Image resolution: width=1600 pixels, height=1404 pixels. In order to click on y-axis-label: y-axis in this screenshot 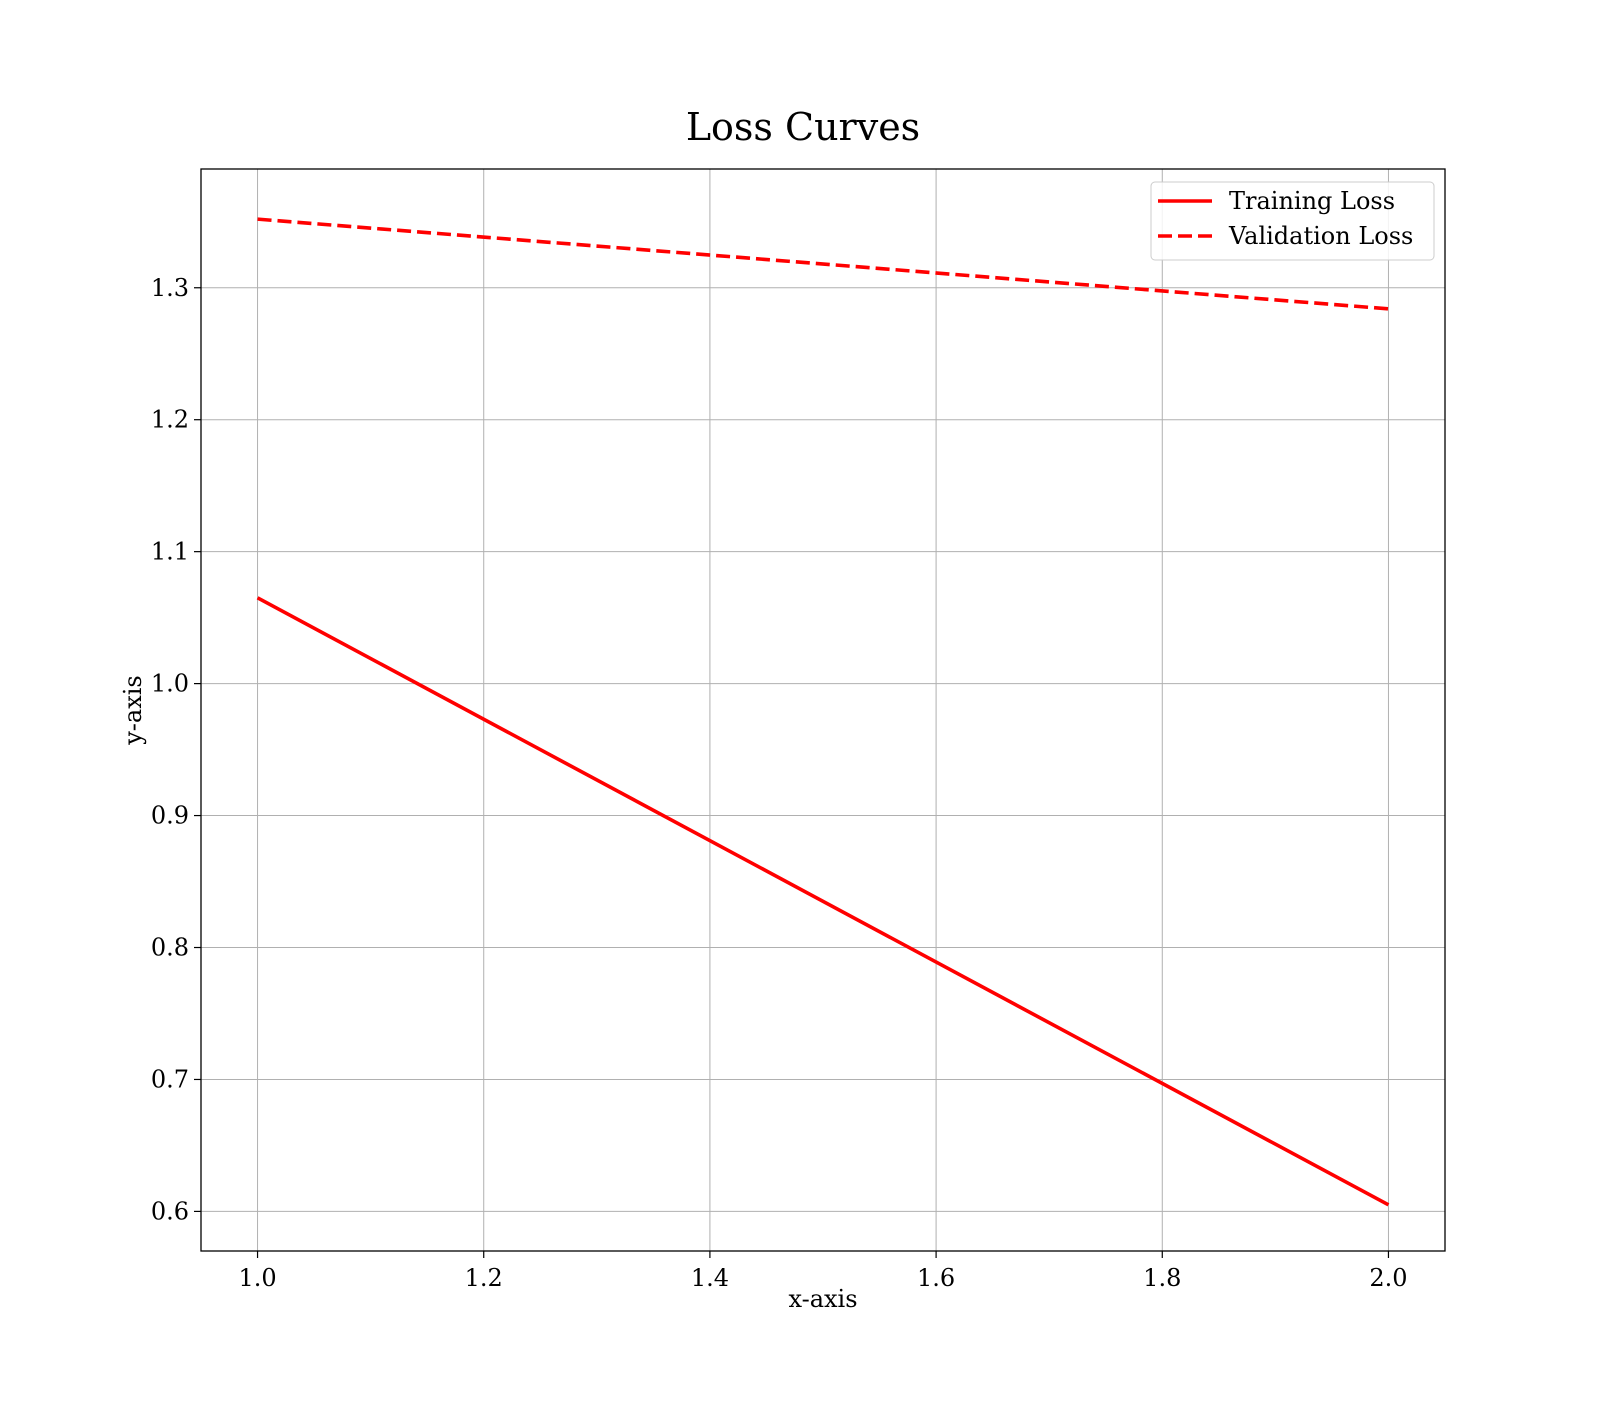, I will do `click(133, 710)`.